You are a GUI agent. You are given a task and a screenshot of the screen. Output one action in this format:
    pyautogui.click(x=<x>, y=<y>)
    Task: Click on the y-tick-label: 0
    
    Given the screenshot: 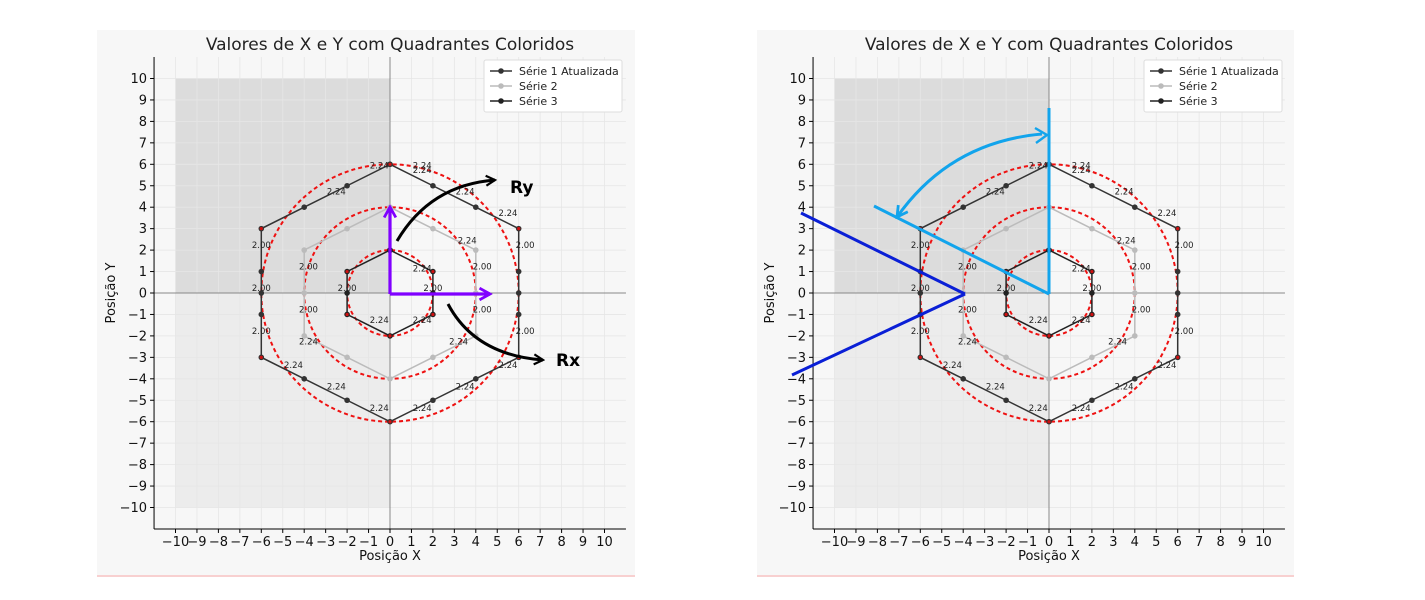 What is the action you would take?
    pyautogui.click(x=143, y=294)
    